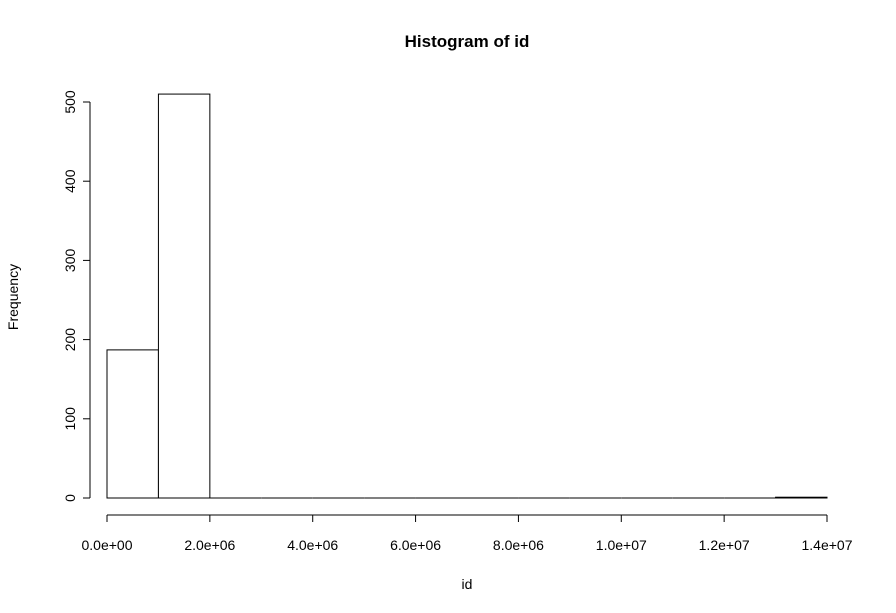 This screenshot has width=896, height=613. I want to click on x-tick-label-5: 1.0e+07, so click(621, 545).